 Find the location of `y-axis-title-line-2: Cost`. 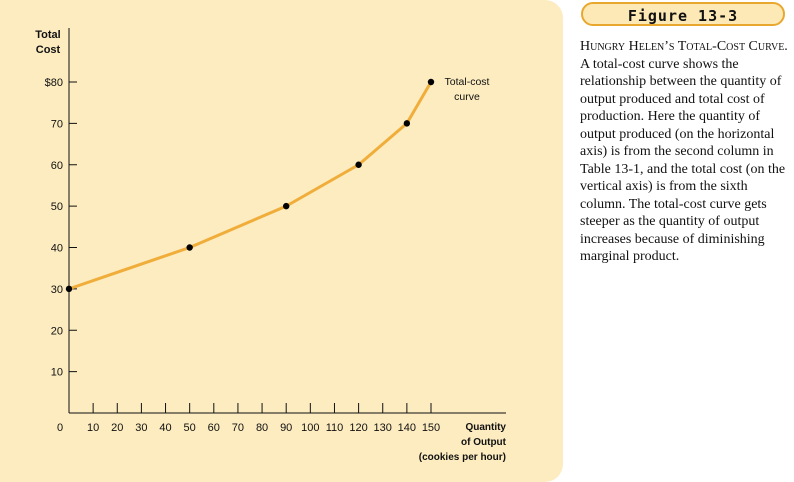

y-axis-title-line-2: Cost is located at coordinates (48, 50).